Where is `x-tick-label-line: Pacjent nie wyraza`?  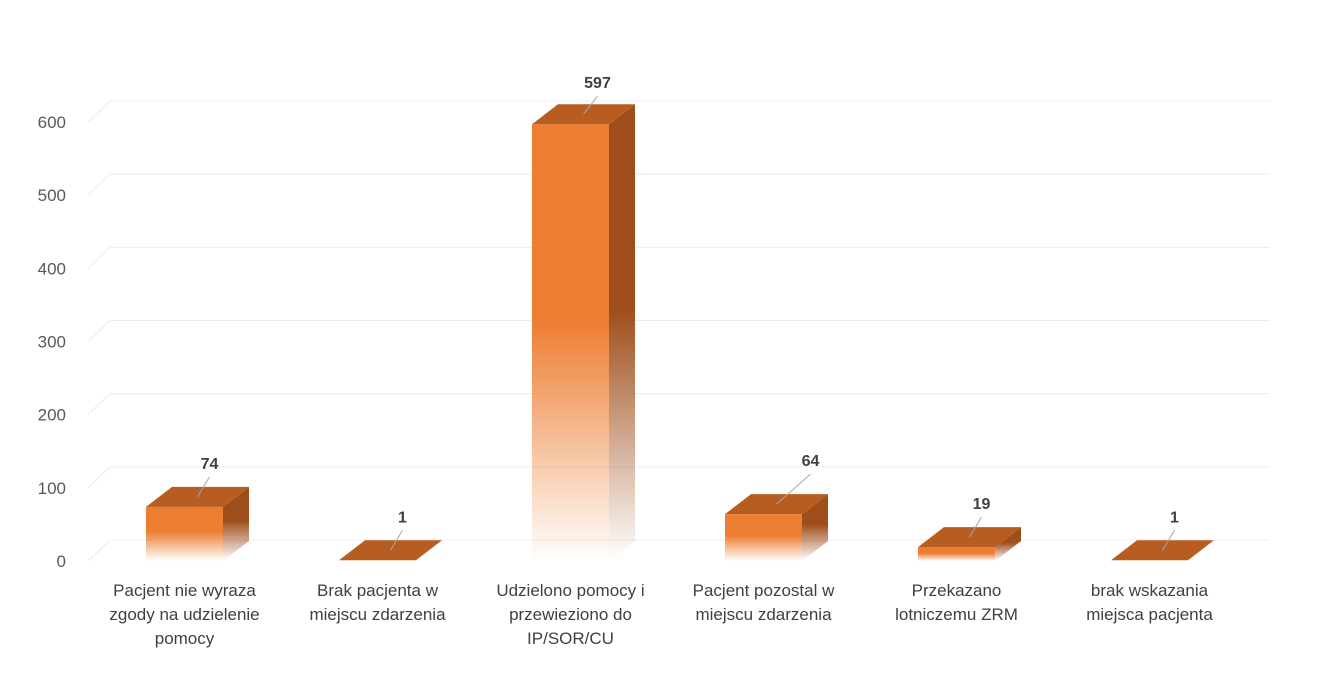 x-tick-label-line: Pacjent nie wyraza is located at coordinates (184, 590).